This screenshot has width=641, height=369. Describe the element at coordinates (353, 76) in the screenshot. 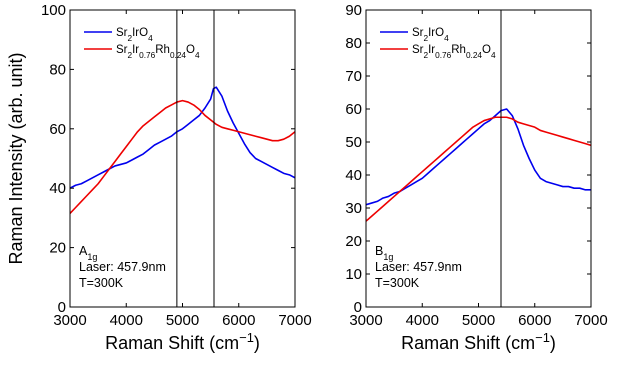

I see `panel-2-y-tick-label-8: 70` at that location.